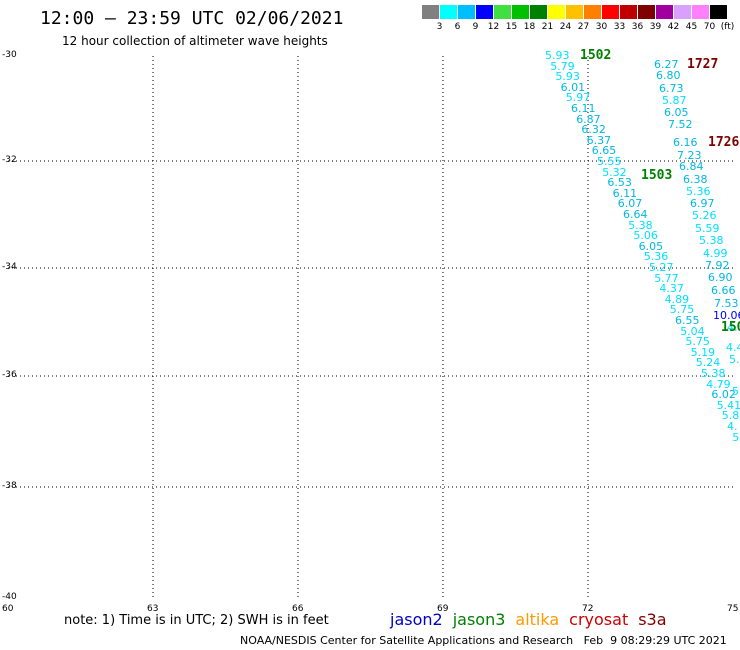 The width and height of the screenshot is (740, 650). Describe the element at coordinates (671, 289) in the screenshot. I see `wave-height-value: 4.37` at that location.